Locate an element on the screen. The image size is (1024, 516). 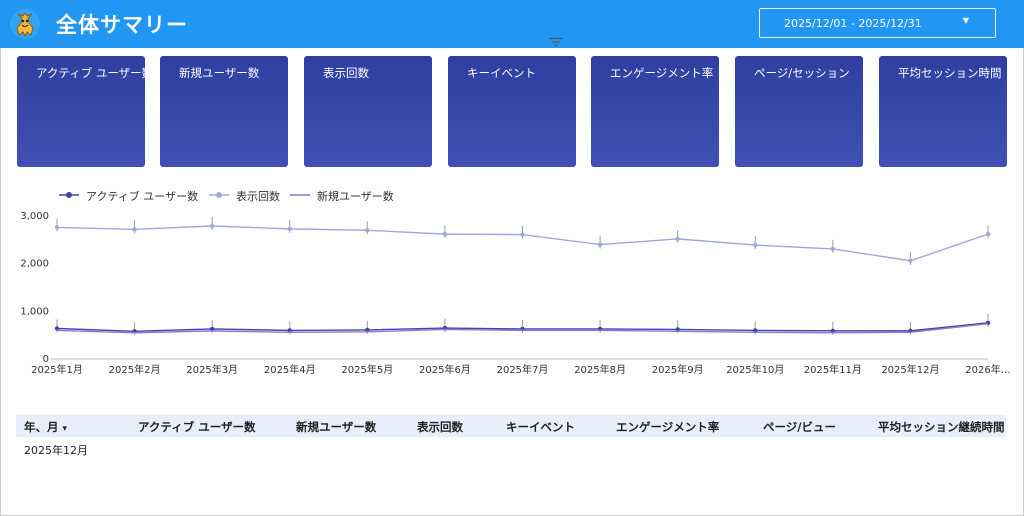
table-row: 2025年12月 is located at coordinates (511, 448).